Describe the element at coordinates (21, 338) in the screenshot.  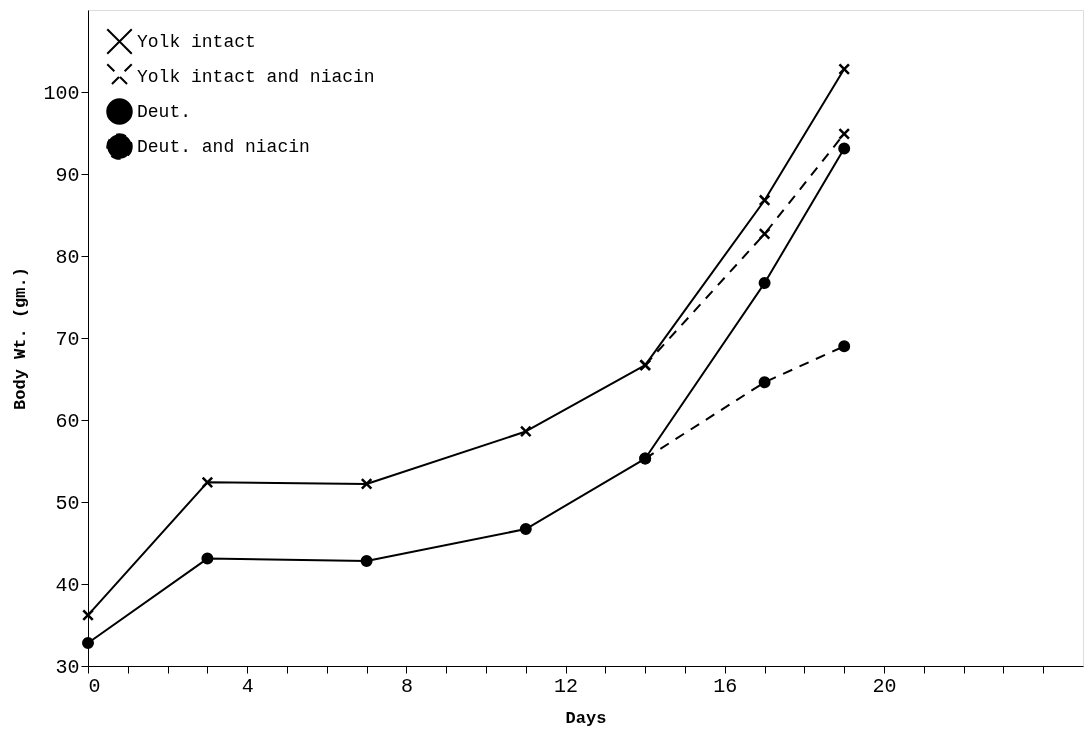
I see `y-axis-title: Body Wt. (gm.)` at that location.